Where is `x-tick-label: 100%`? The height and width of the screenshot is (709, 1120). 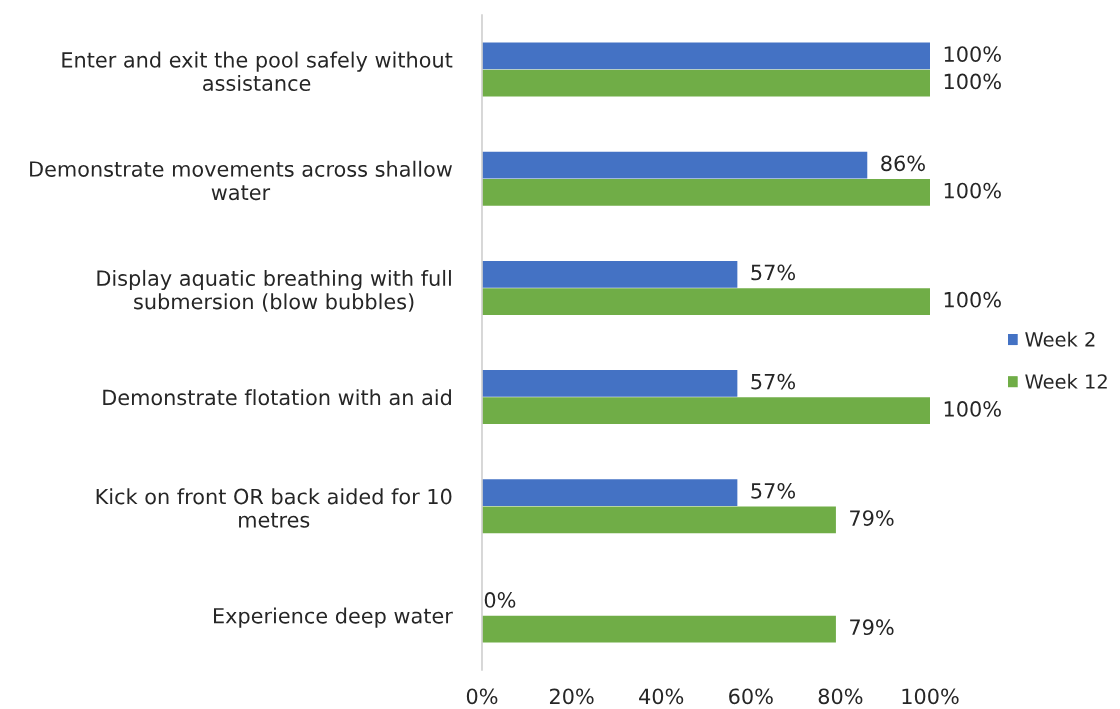 x-tick-label: 100% is located at coordinates (930, 696).